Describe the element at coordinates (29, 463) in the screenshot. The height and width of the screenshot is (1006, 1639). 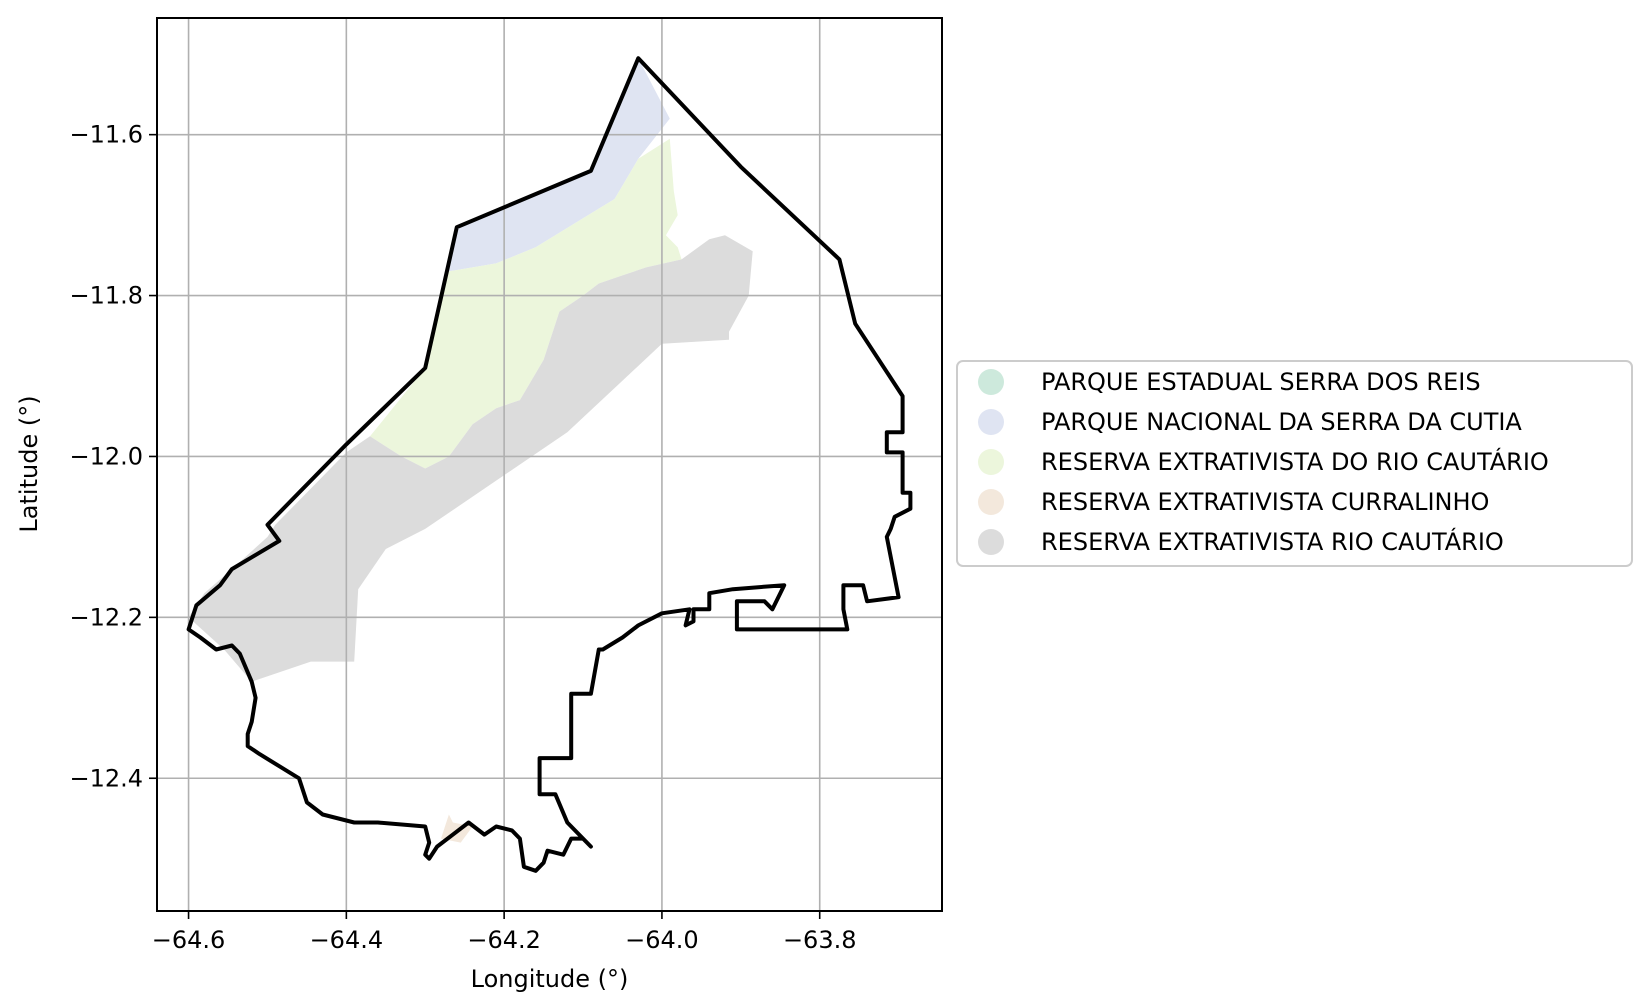
I see `y-axis-label: Latitude (°)` at that location.